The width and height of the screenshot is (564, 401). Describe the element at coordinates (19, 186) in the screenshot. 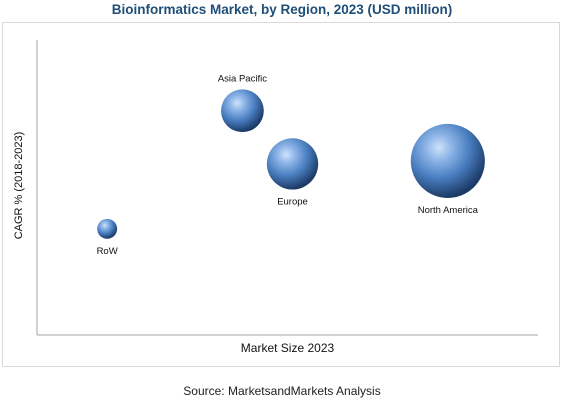

I see `y-axis-label: CAGR % (2018-2023)` at that location.